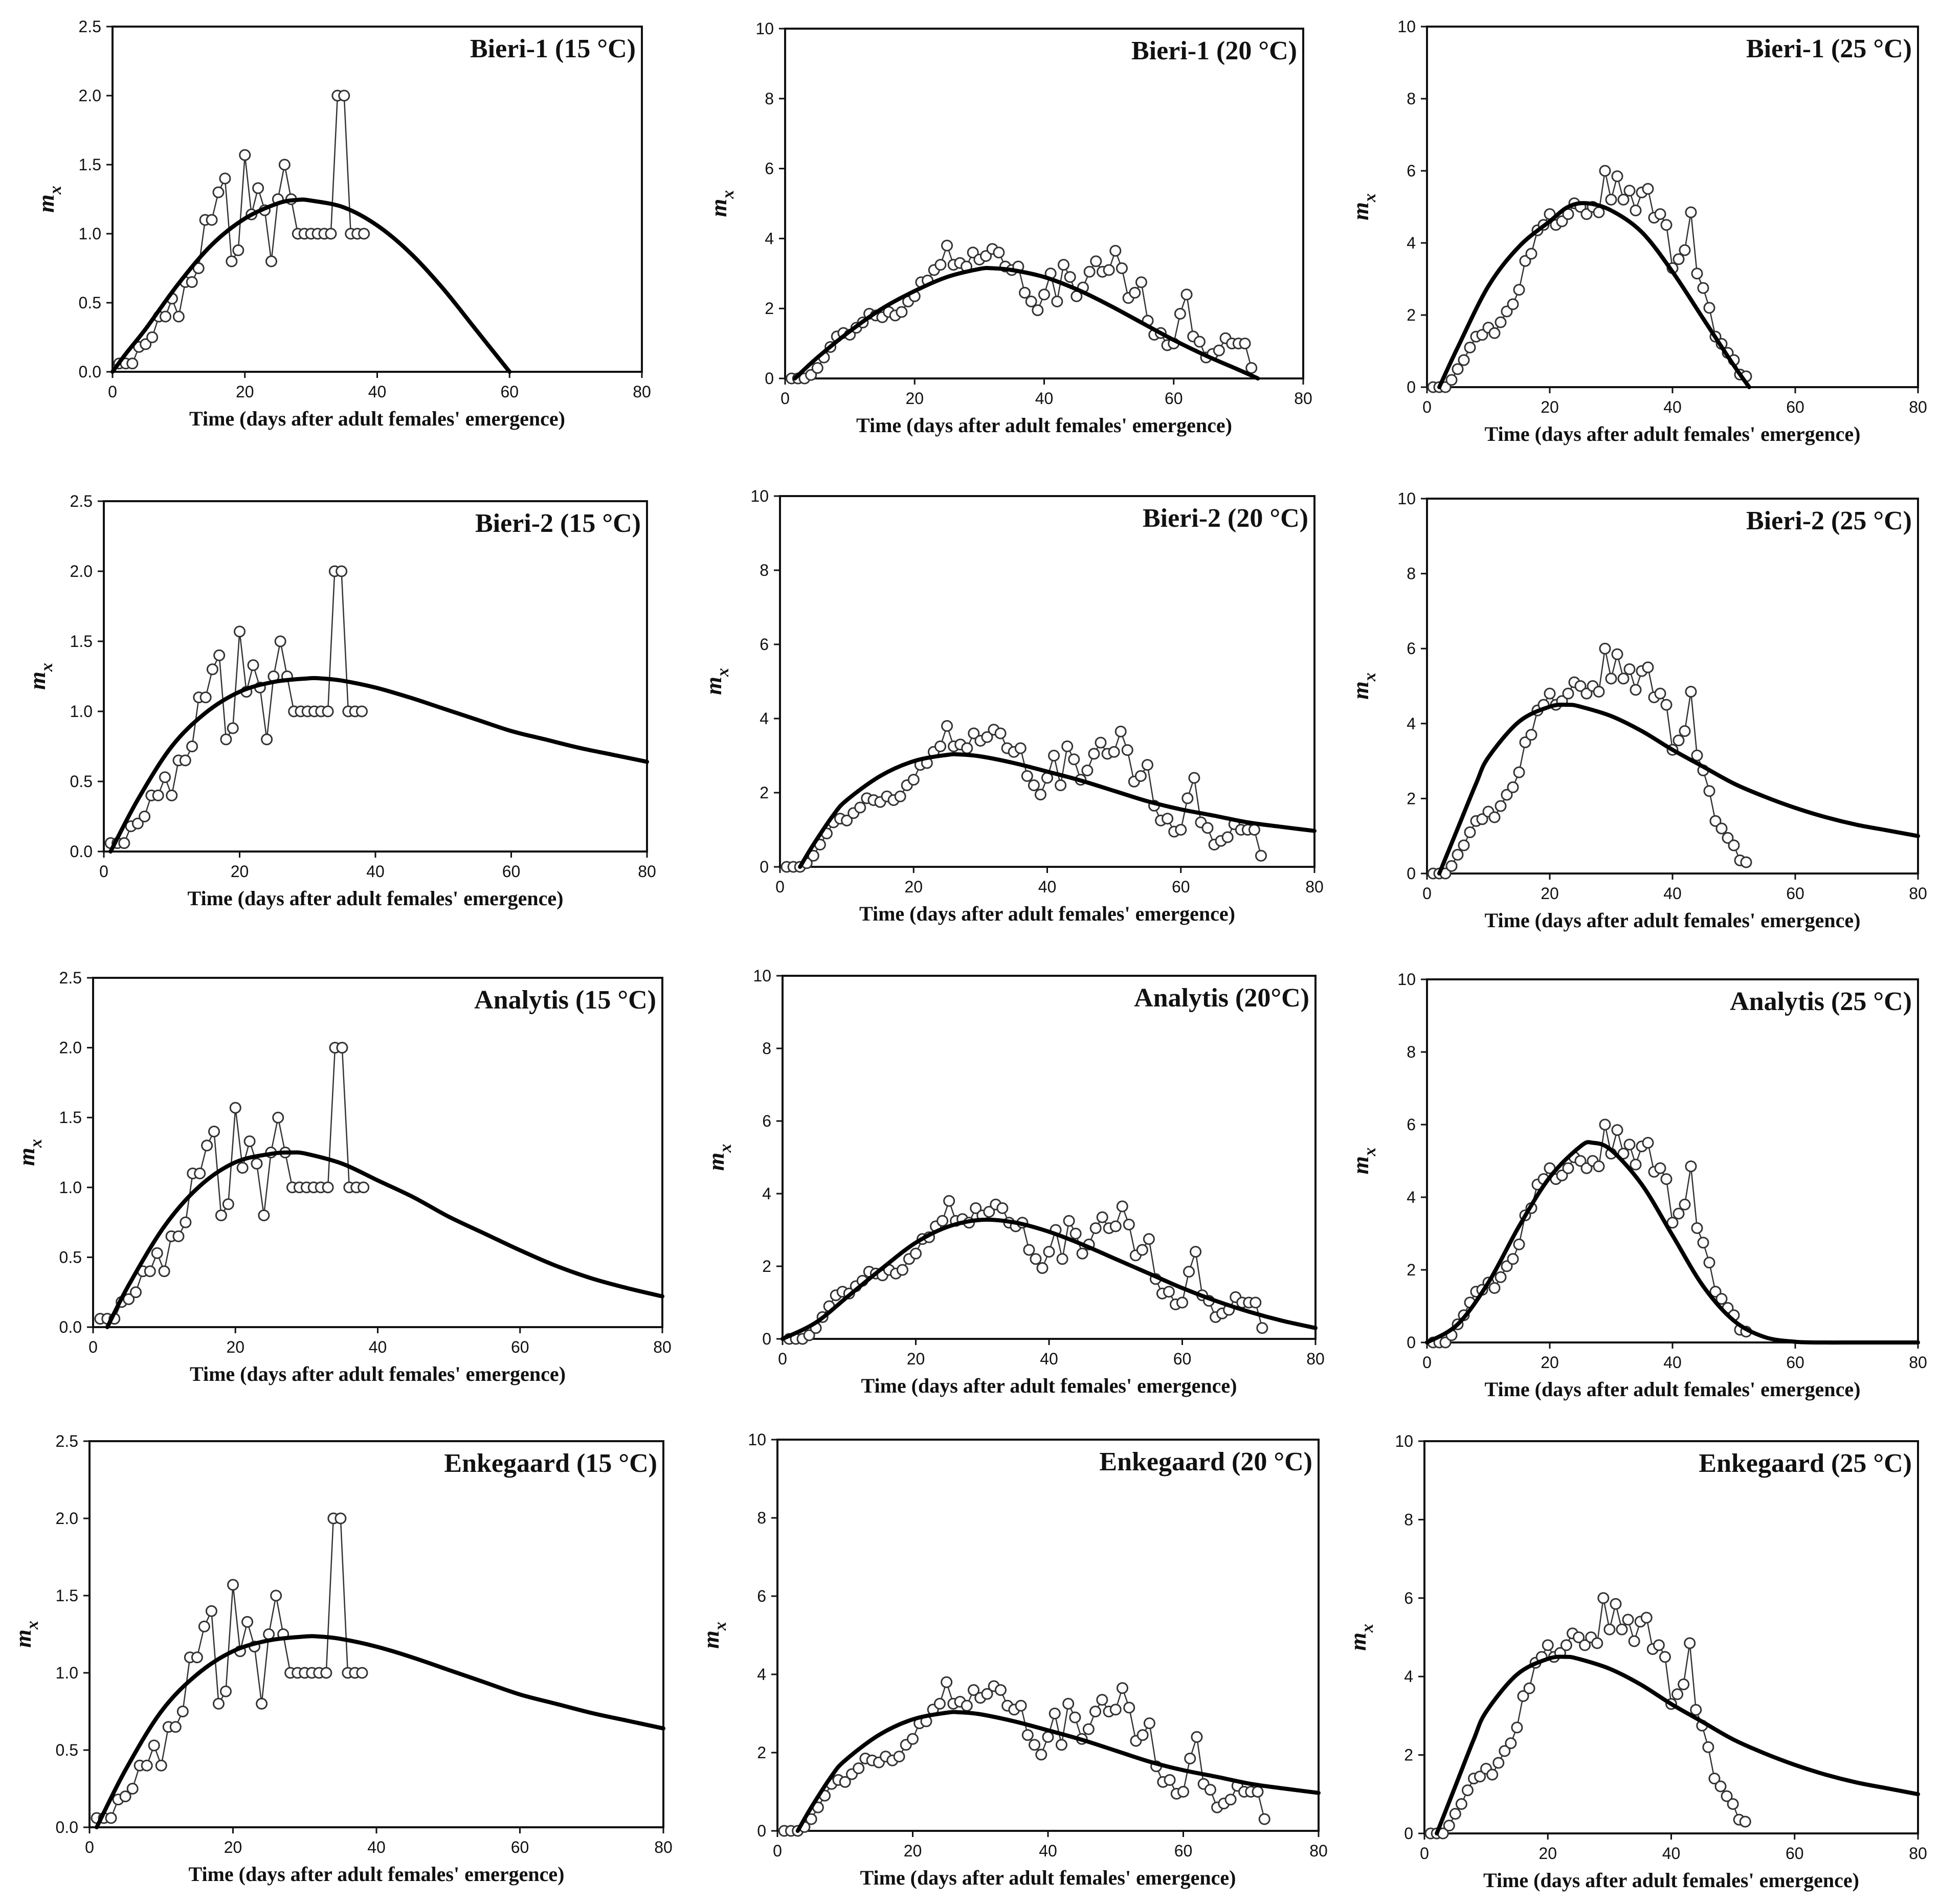  Describe the element at coordinates (71, 1117) in the screenshot. I see `y-tick-label: 1.5` at that location.